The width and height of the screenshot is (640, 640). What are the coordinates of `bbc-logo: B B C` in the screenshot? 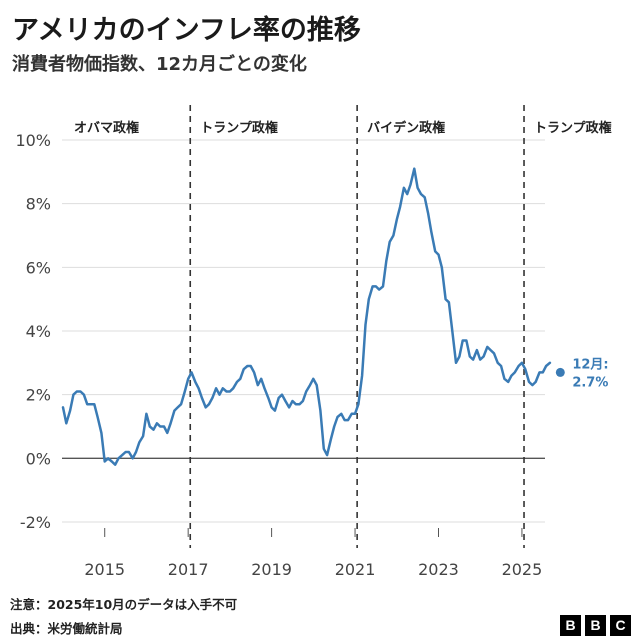 It's located at (595, 625).